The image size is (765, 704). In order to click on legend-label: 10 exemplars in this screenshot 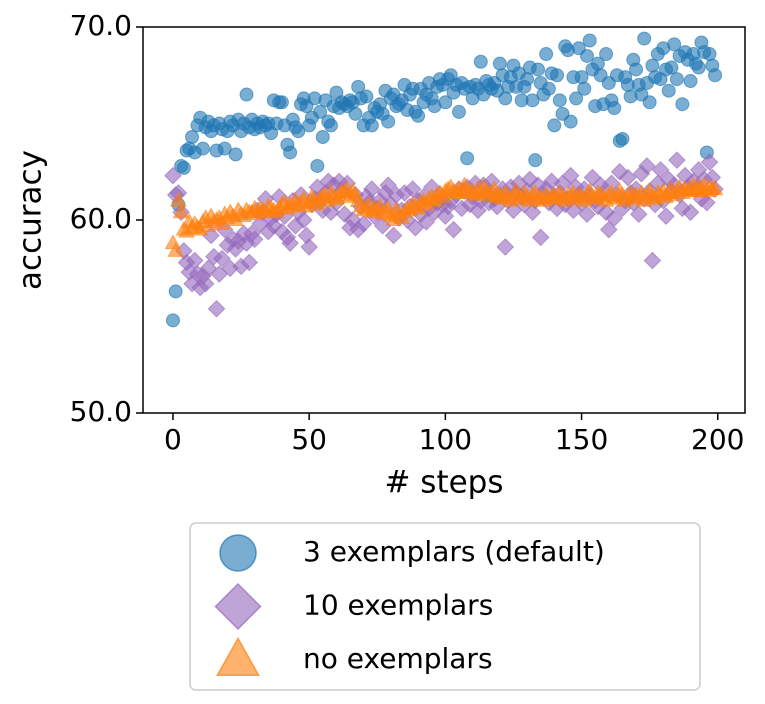, I will do `click(398, 605)`.